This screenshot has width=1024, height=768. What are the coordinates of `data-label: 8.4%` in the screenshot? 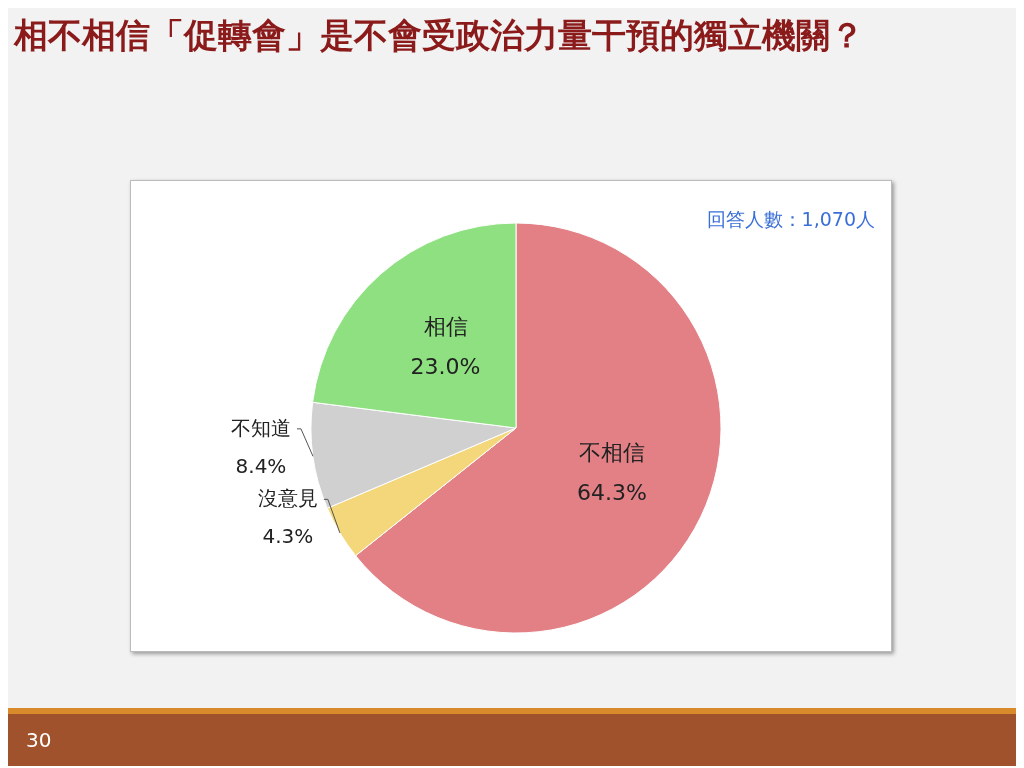 It's located at (261, 465).